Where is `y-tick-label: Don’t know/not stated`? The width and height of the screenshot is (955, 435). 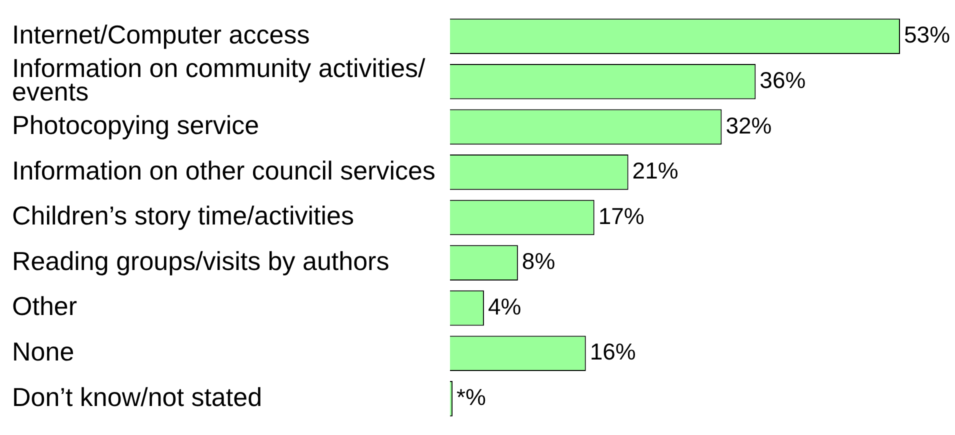 y-tick-label: Don’t know/not stated is located at coordinates (137, 397).